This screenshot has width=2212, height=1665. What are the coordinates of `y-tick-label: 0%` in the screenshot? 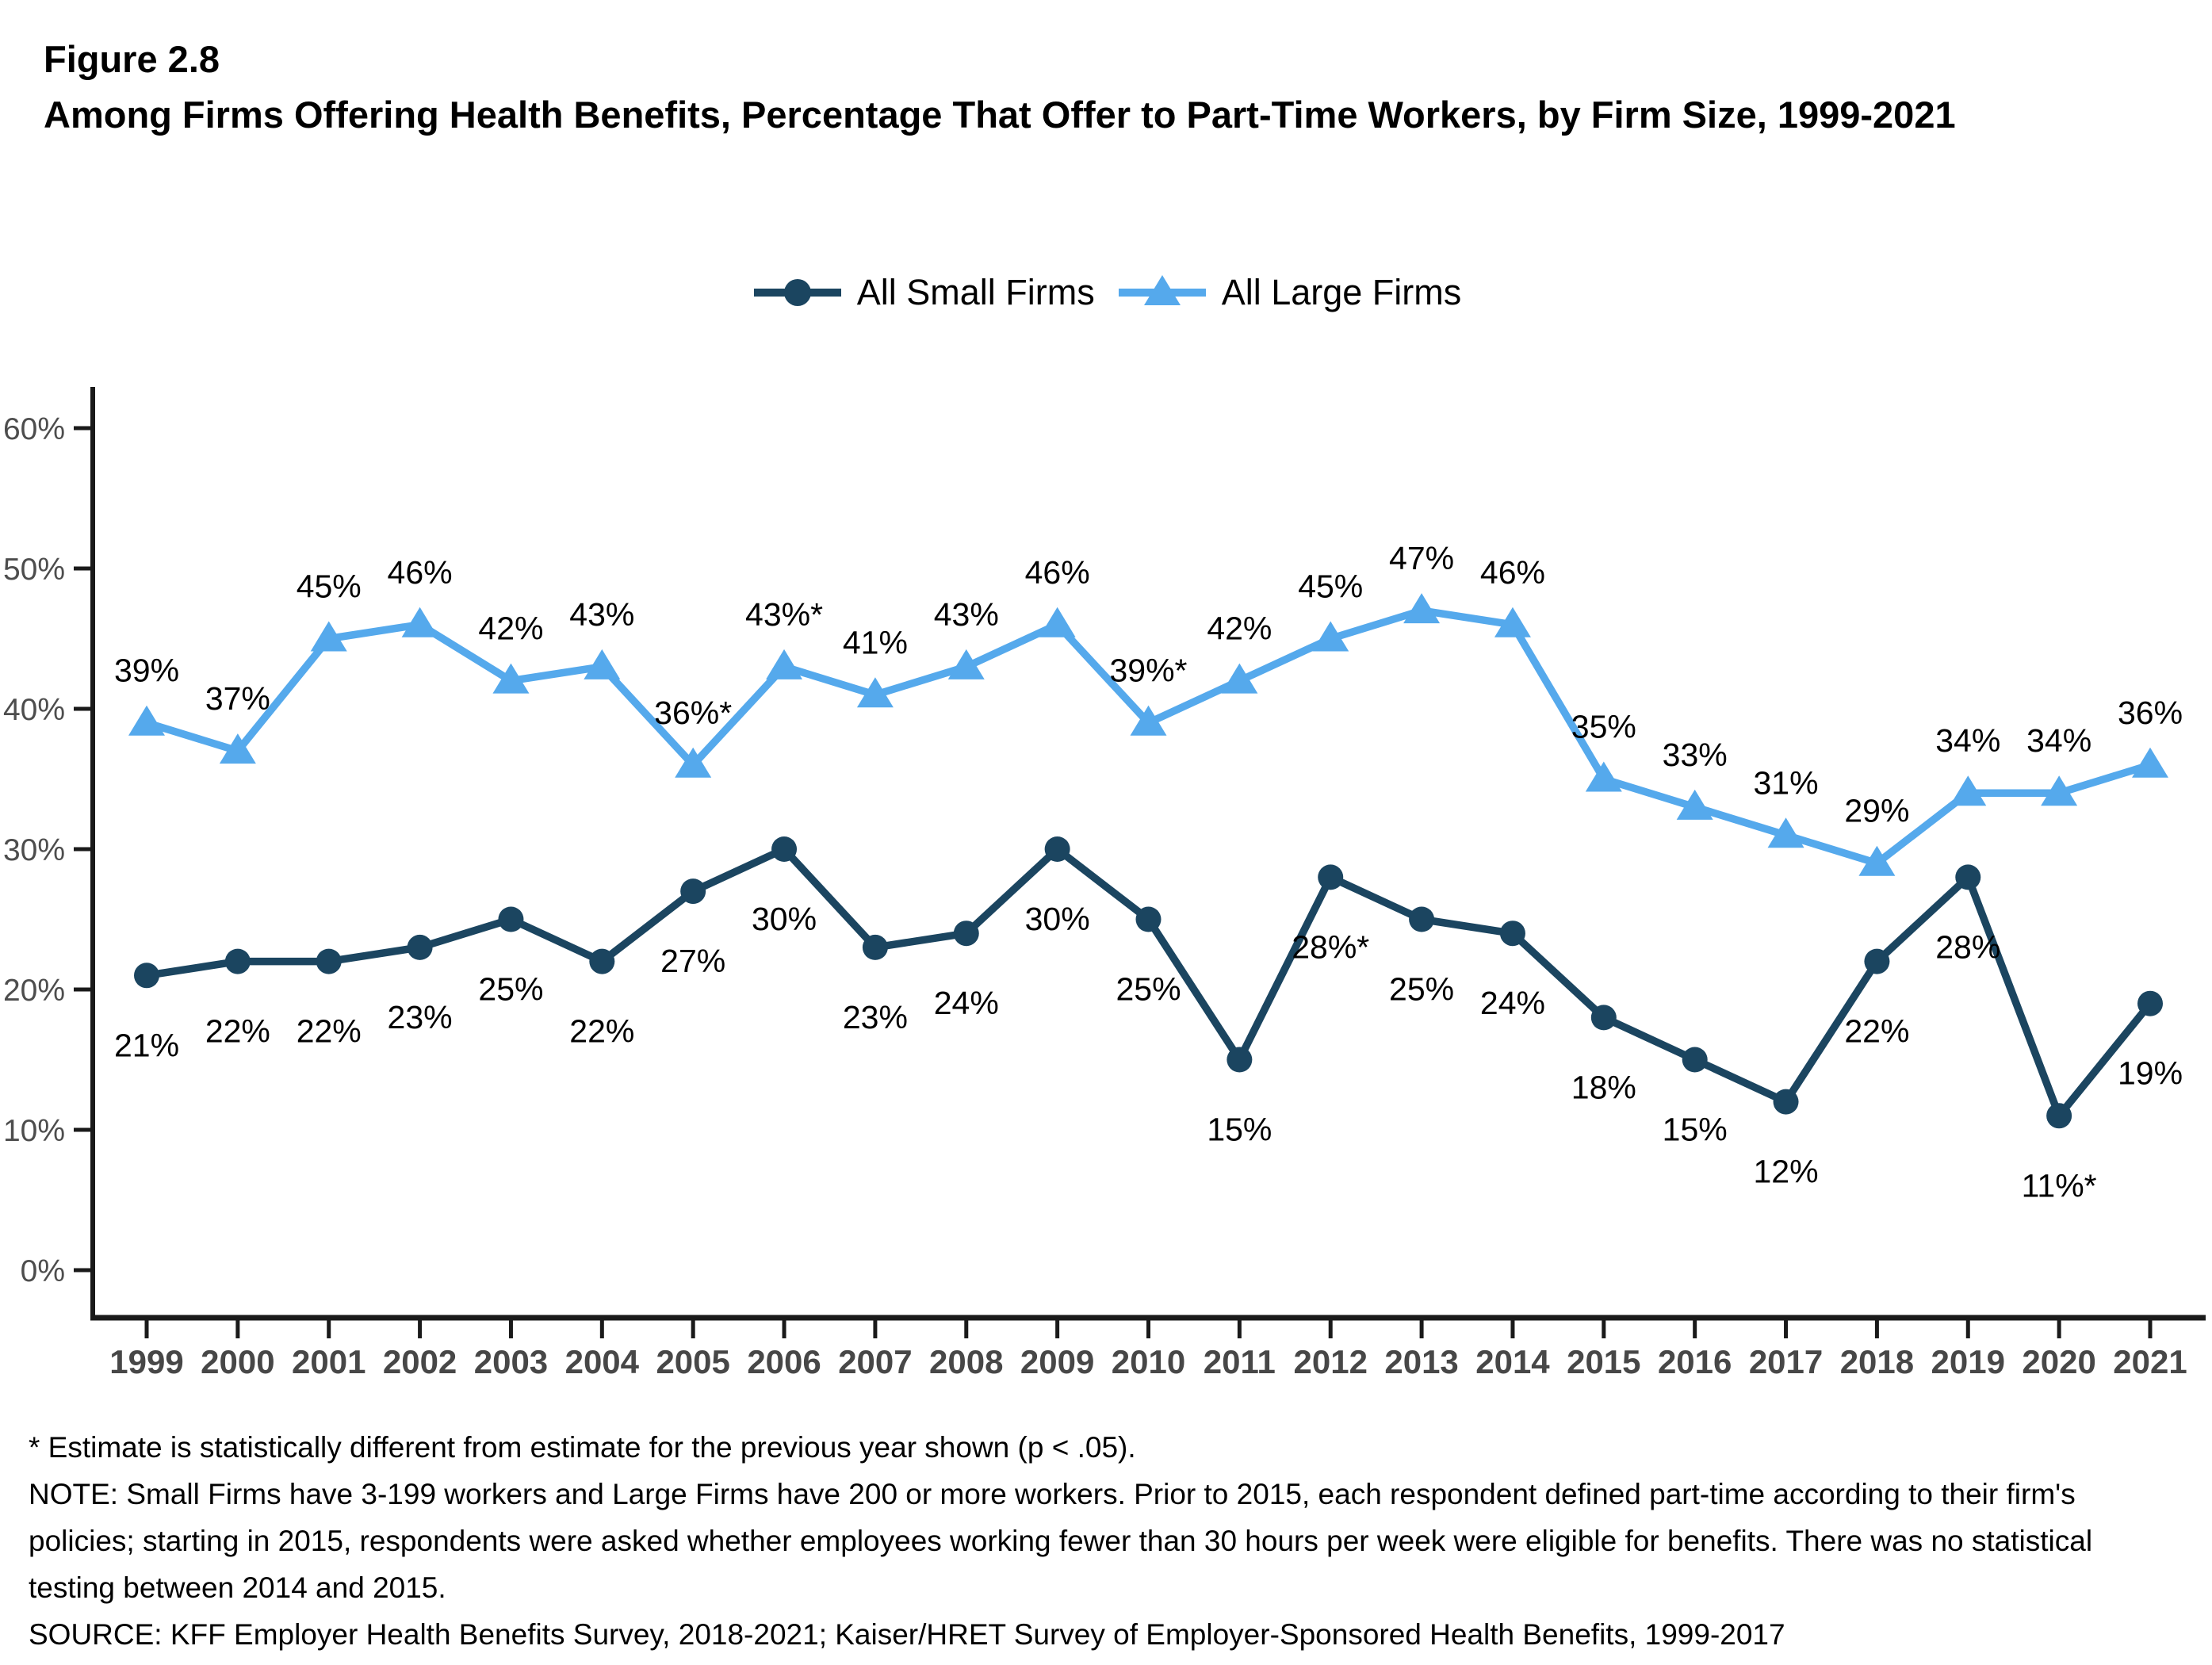 It's located at (43, 1271).